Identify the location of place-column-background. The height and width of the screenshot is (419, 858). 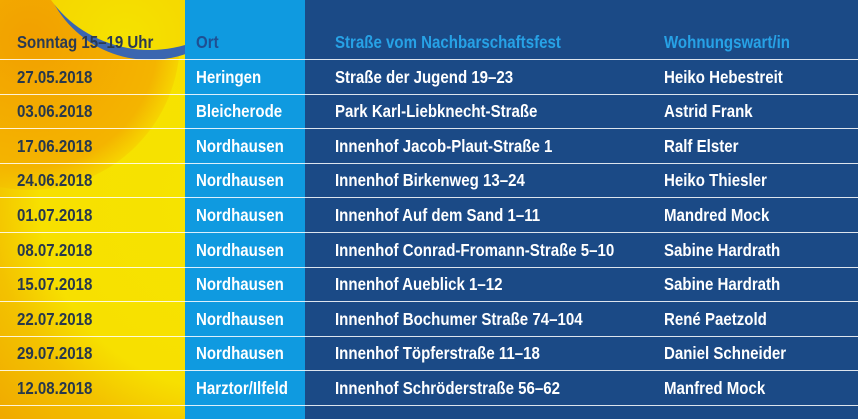
(245, 209).